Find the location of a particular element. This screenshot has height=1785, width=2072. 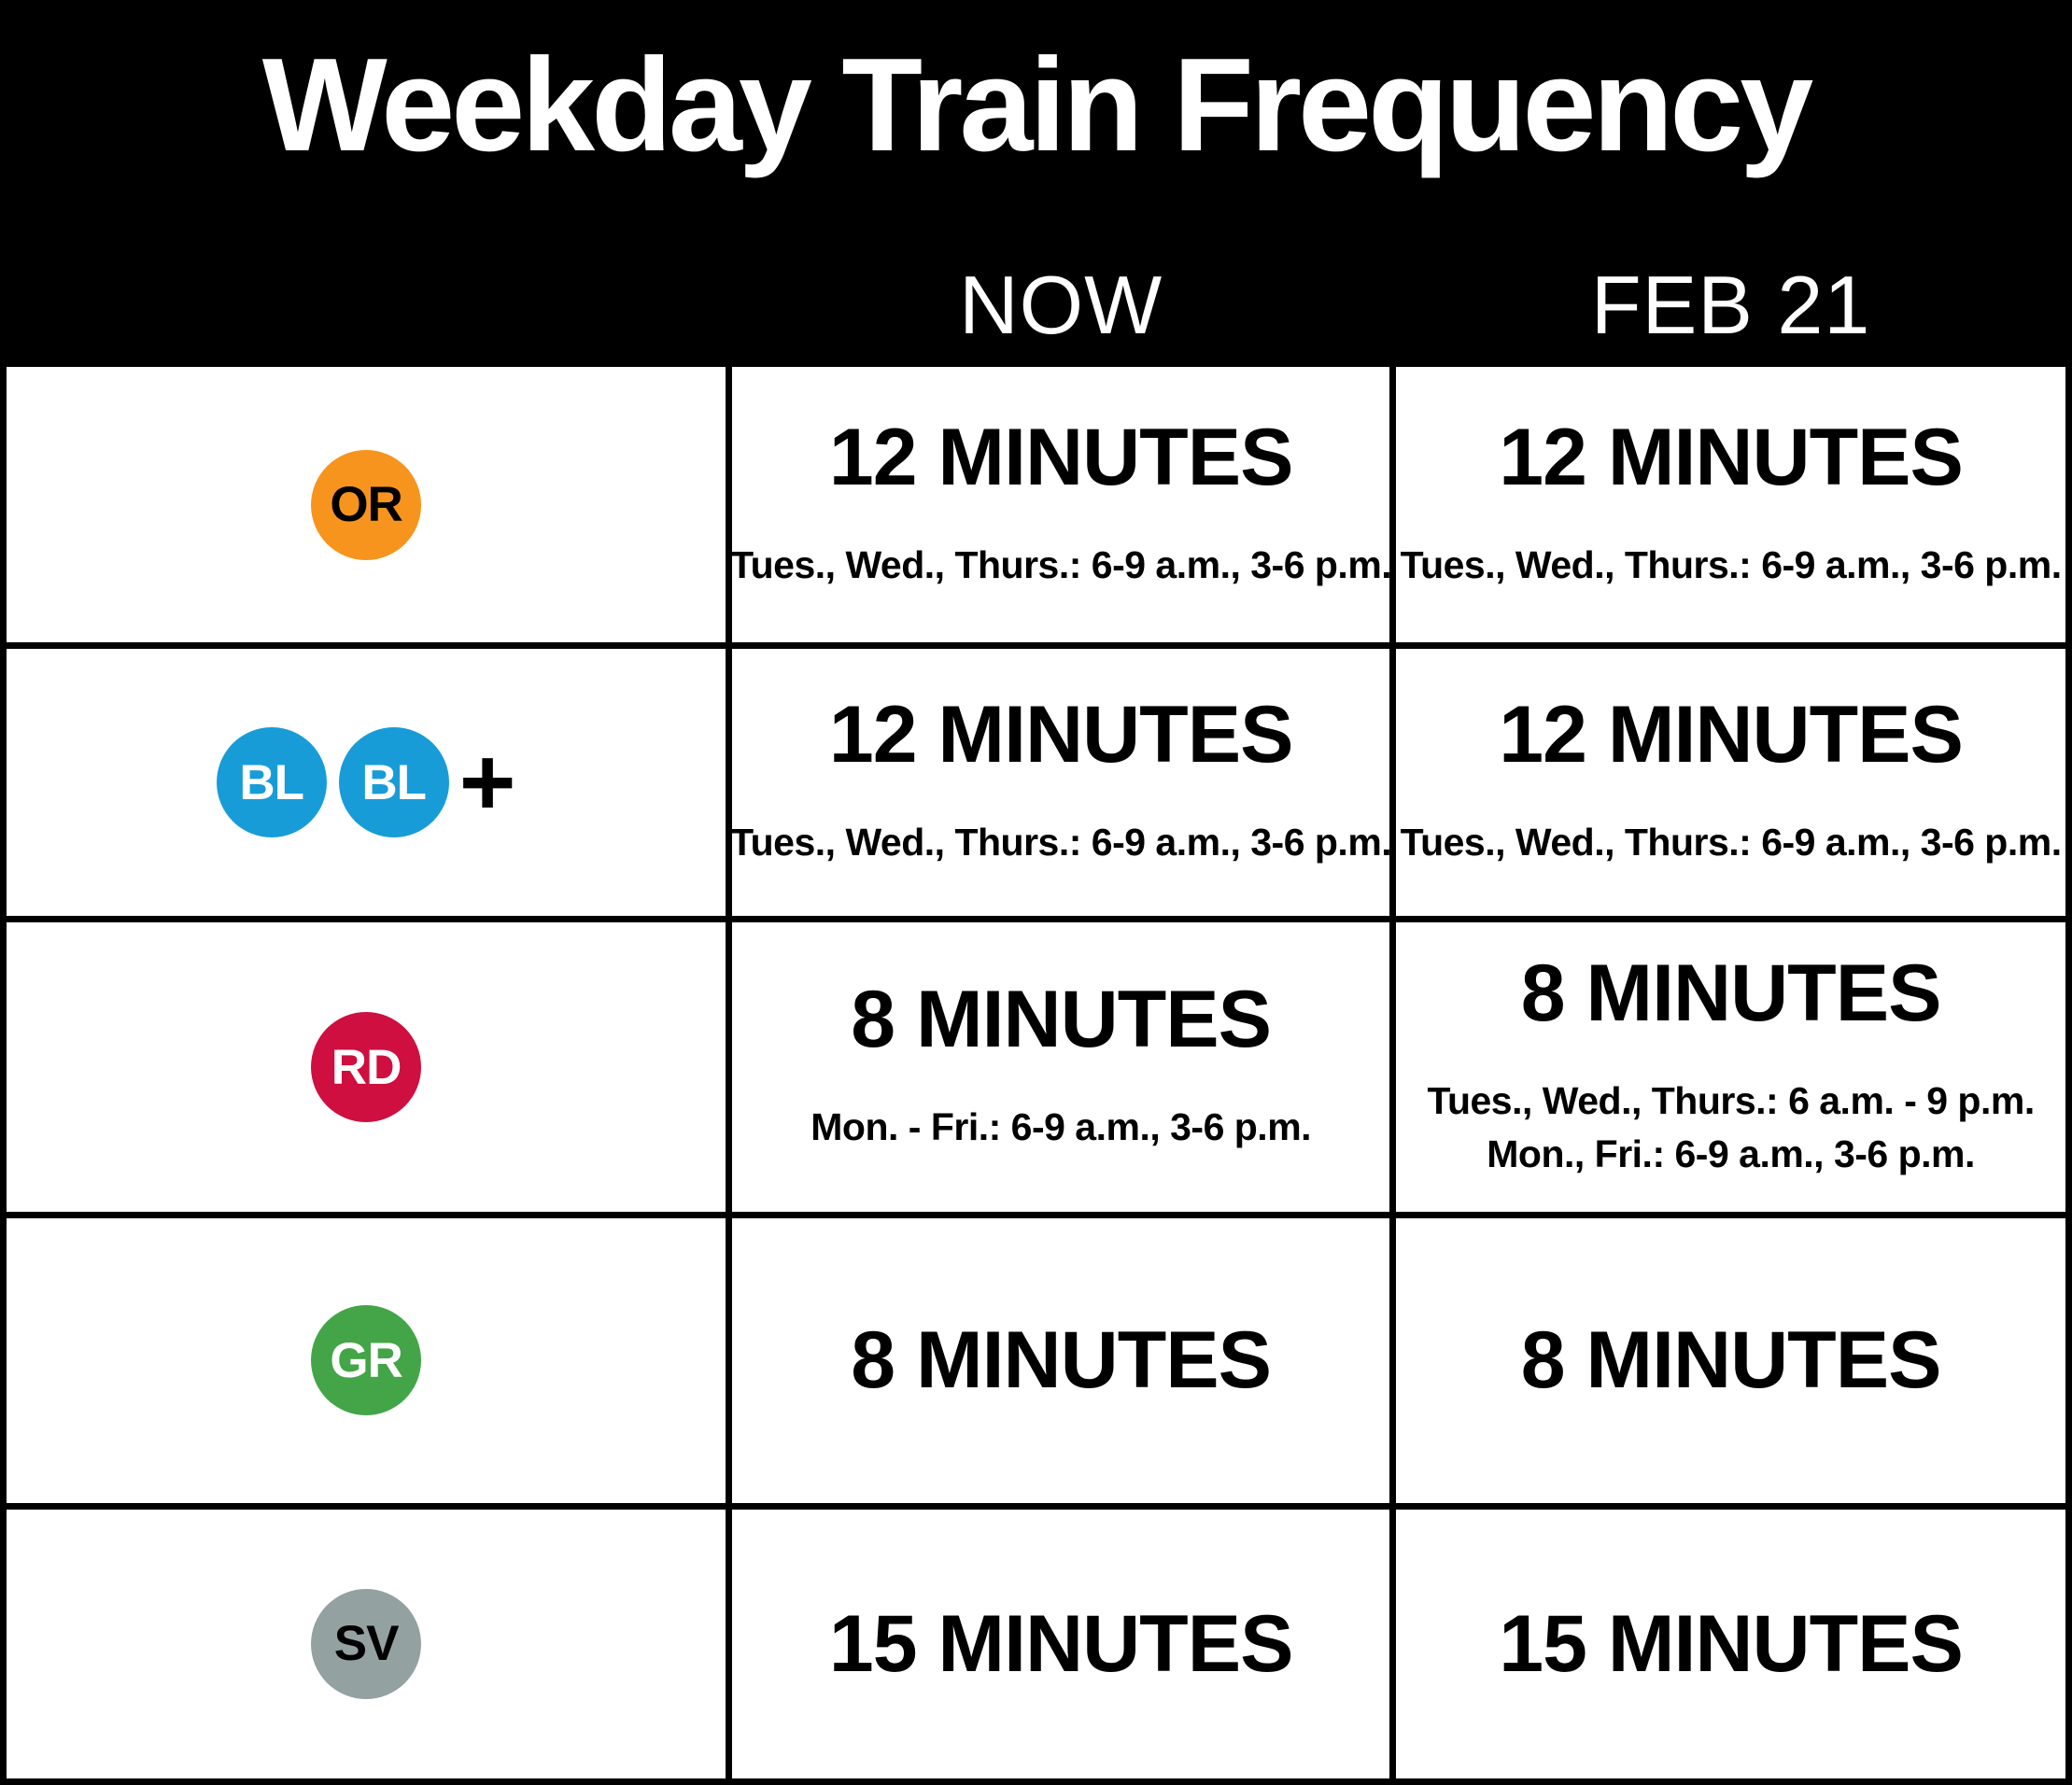

line-cell-blue: BL BL + is located at coordinates (366, 783).